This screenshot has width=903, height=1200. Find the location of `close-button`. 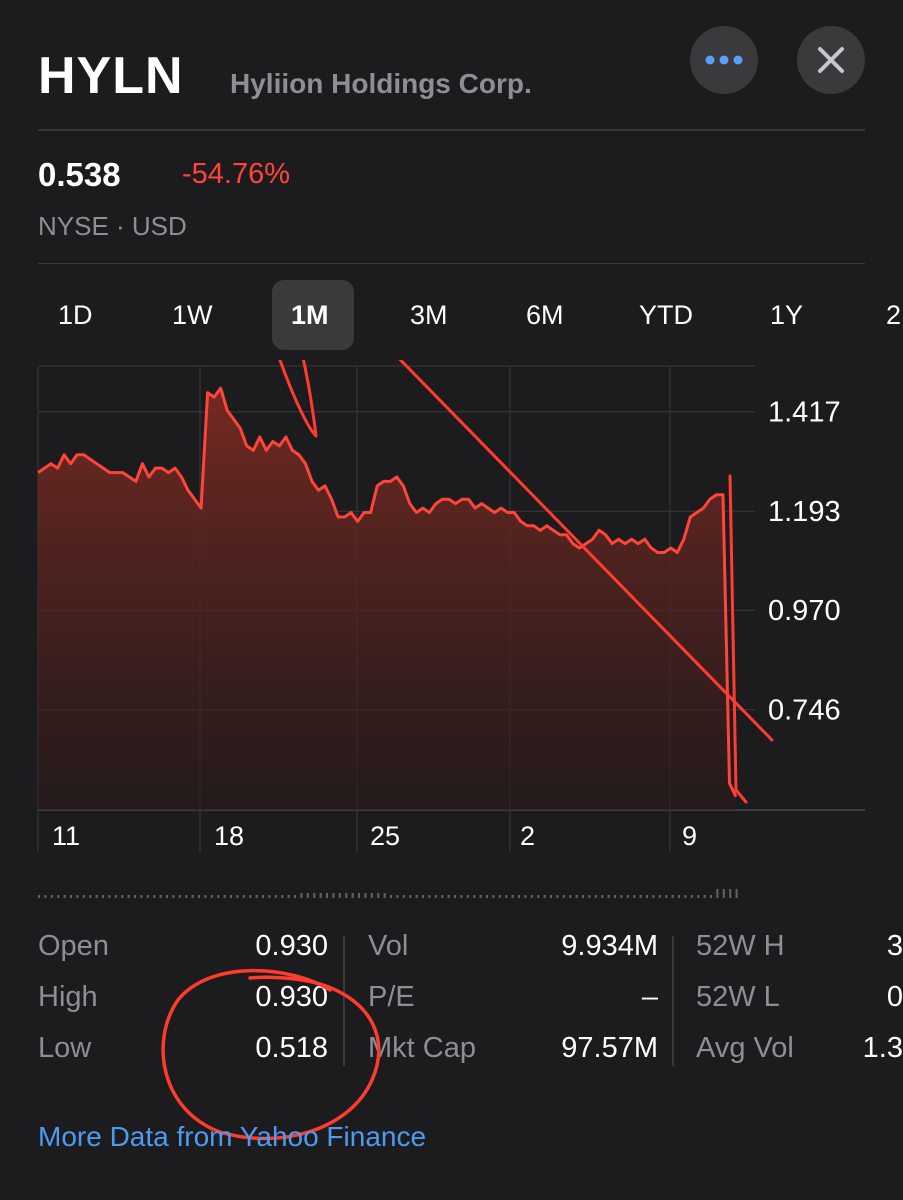

close-button is located at coordinates (831, 60).